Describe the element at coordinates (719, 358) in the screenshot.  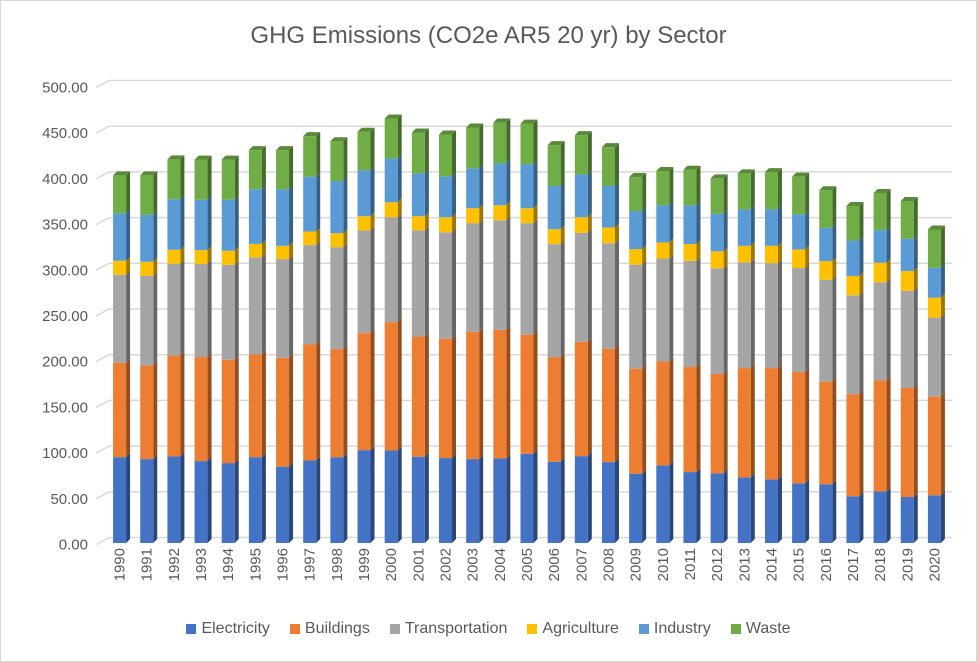
I see `bar-stack-2012` at that location.